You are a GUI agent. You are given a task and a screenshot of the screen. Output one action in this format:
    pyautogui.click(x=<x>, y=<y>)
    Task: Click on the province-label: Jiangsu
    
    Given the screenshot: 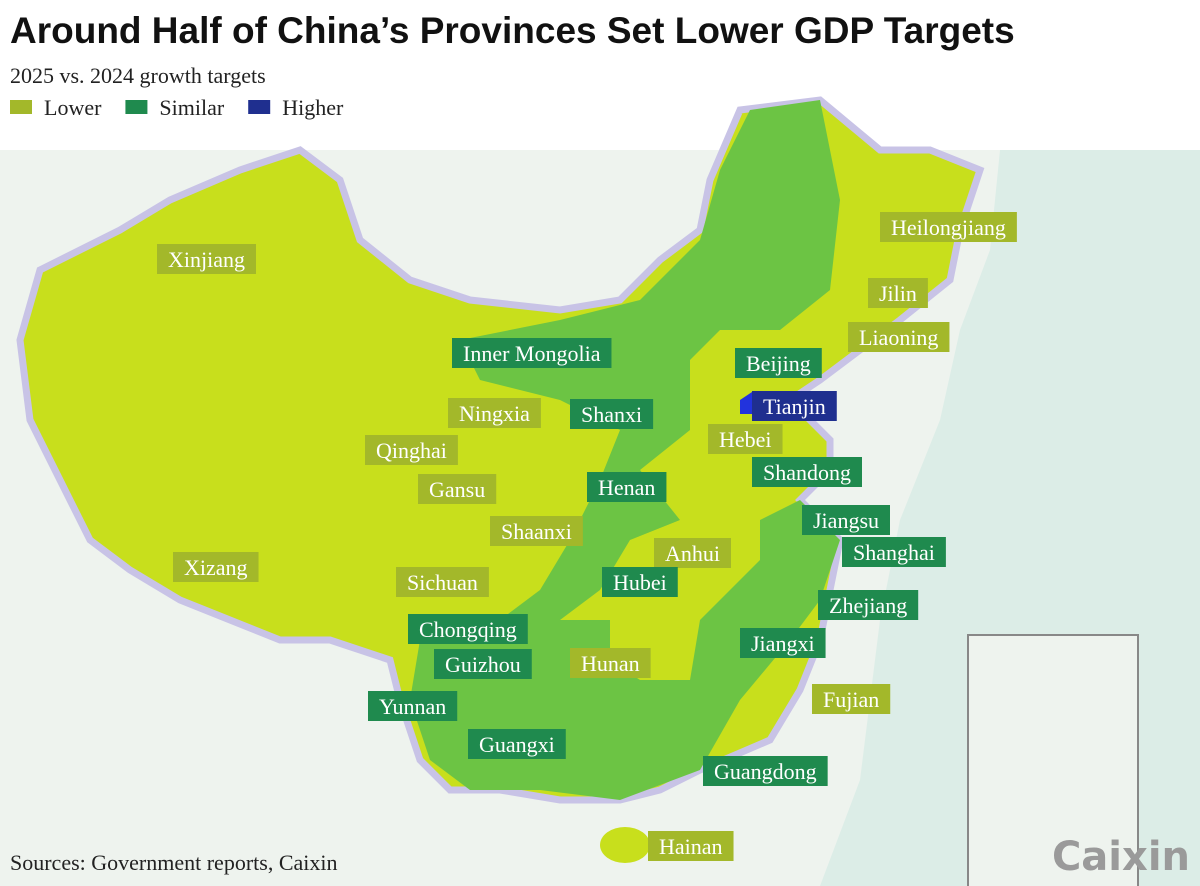 What is the action you would take?
    pyautogui.click(x=846, y=520)
    